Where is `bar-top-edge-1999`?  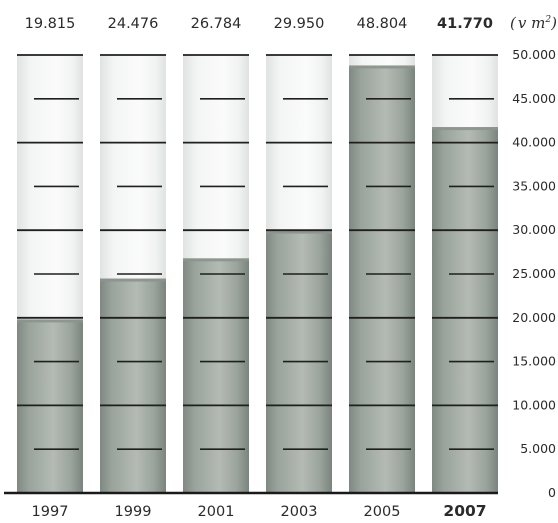
bar-top-edge-1999 is located at coordinates (133, 280).